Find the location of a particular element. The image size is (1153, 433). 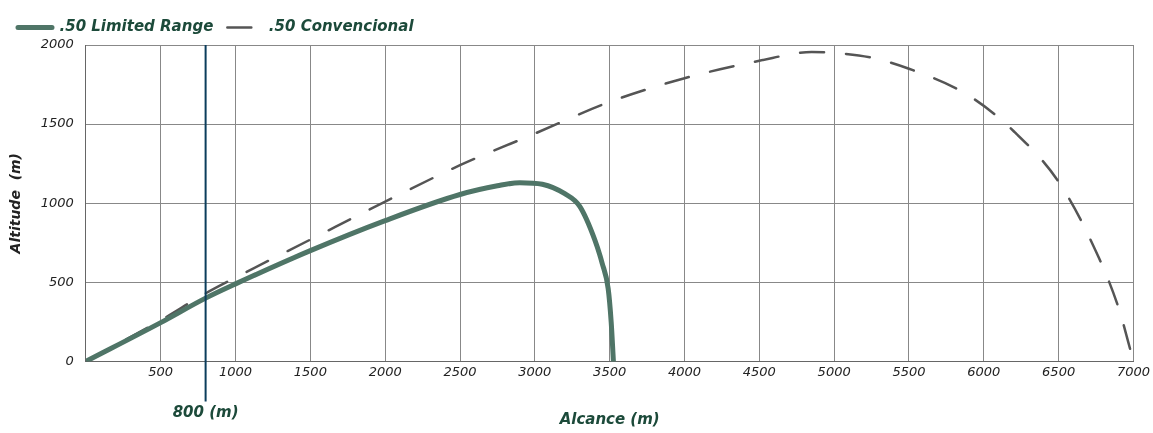

y-tick-label: 2000 is located at coordinates (57, 44).